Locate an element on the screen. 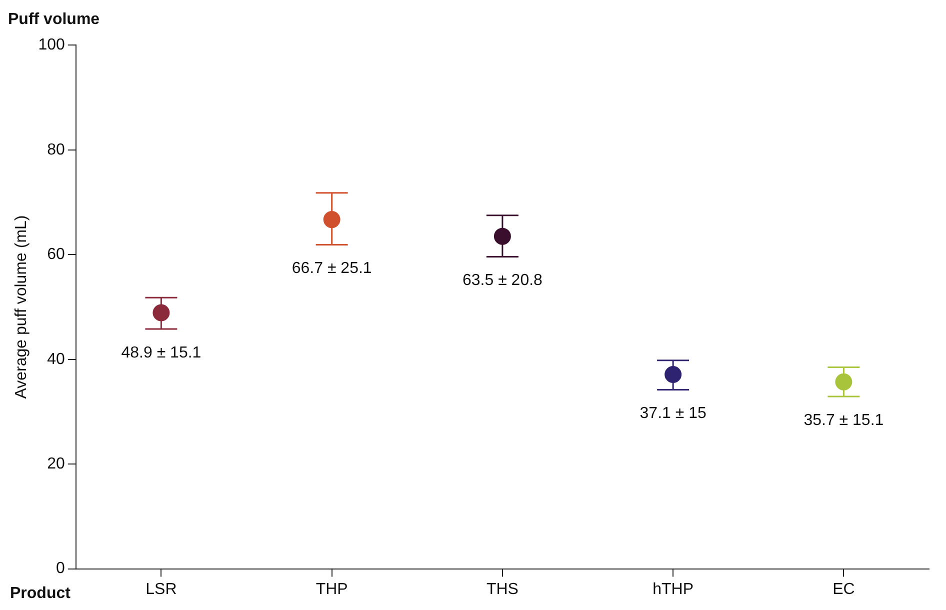 The height and width of the screenshot is (610, 946). data-label: 37.1 ± 15 is located at coordinates (673, 413).